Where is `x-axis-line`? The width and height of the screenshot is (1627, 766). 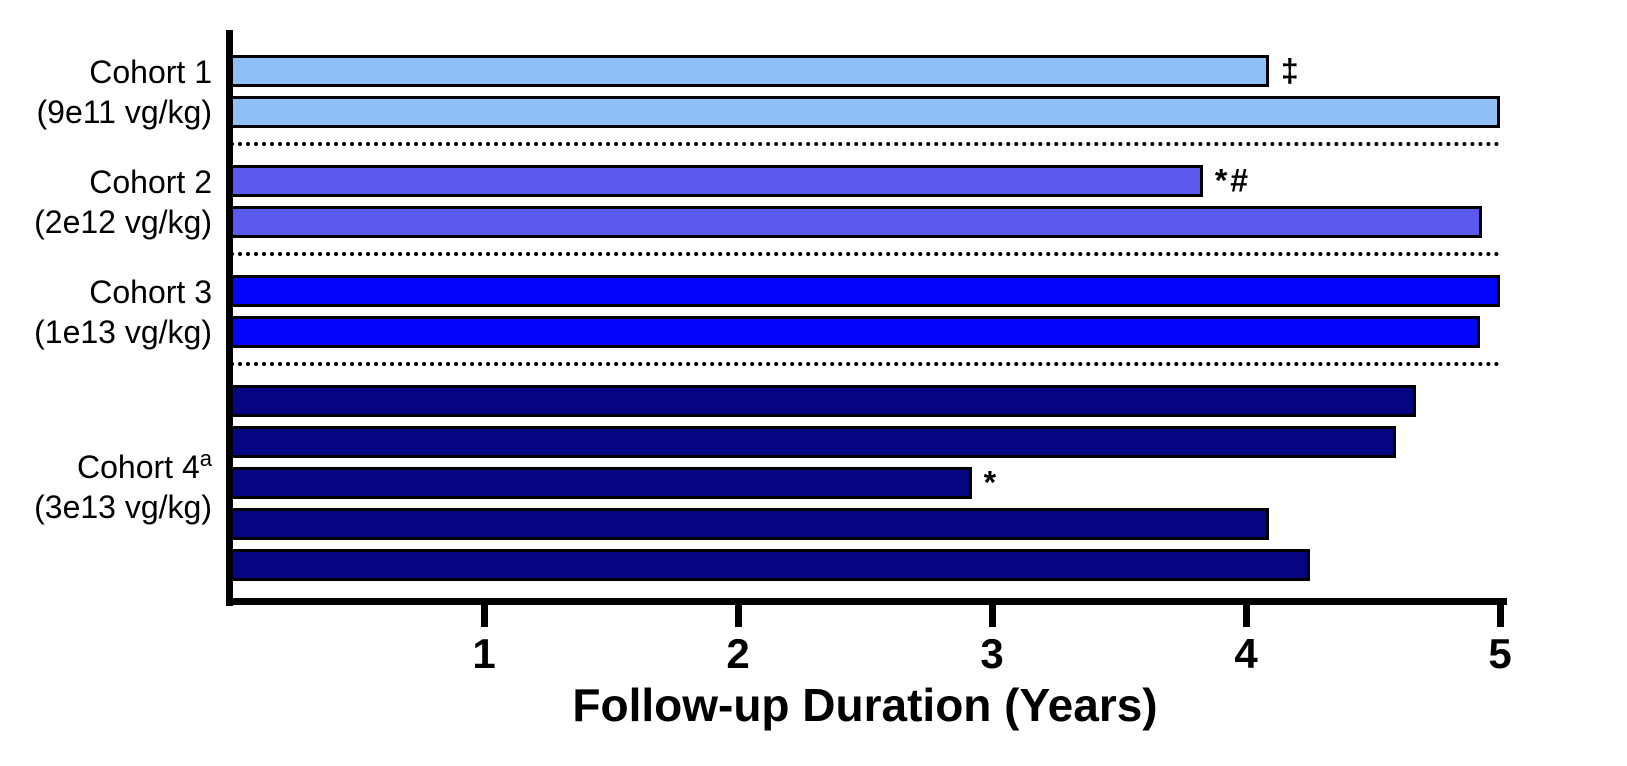
x-axis-line is located at coordinates (866, 601).